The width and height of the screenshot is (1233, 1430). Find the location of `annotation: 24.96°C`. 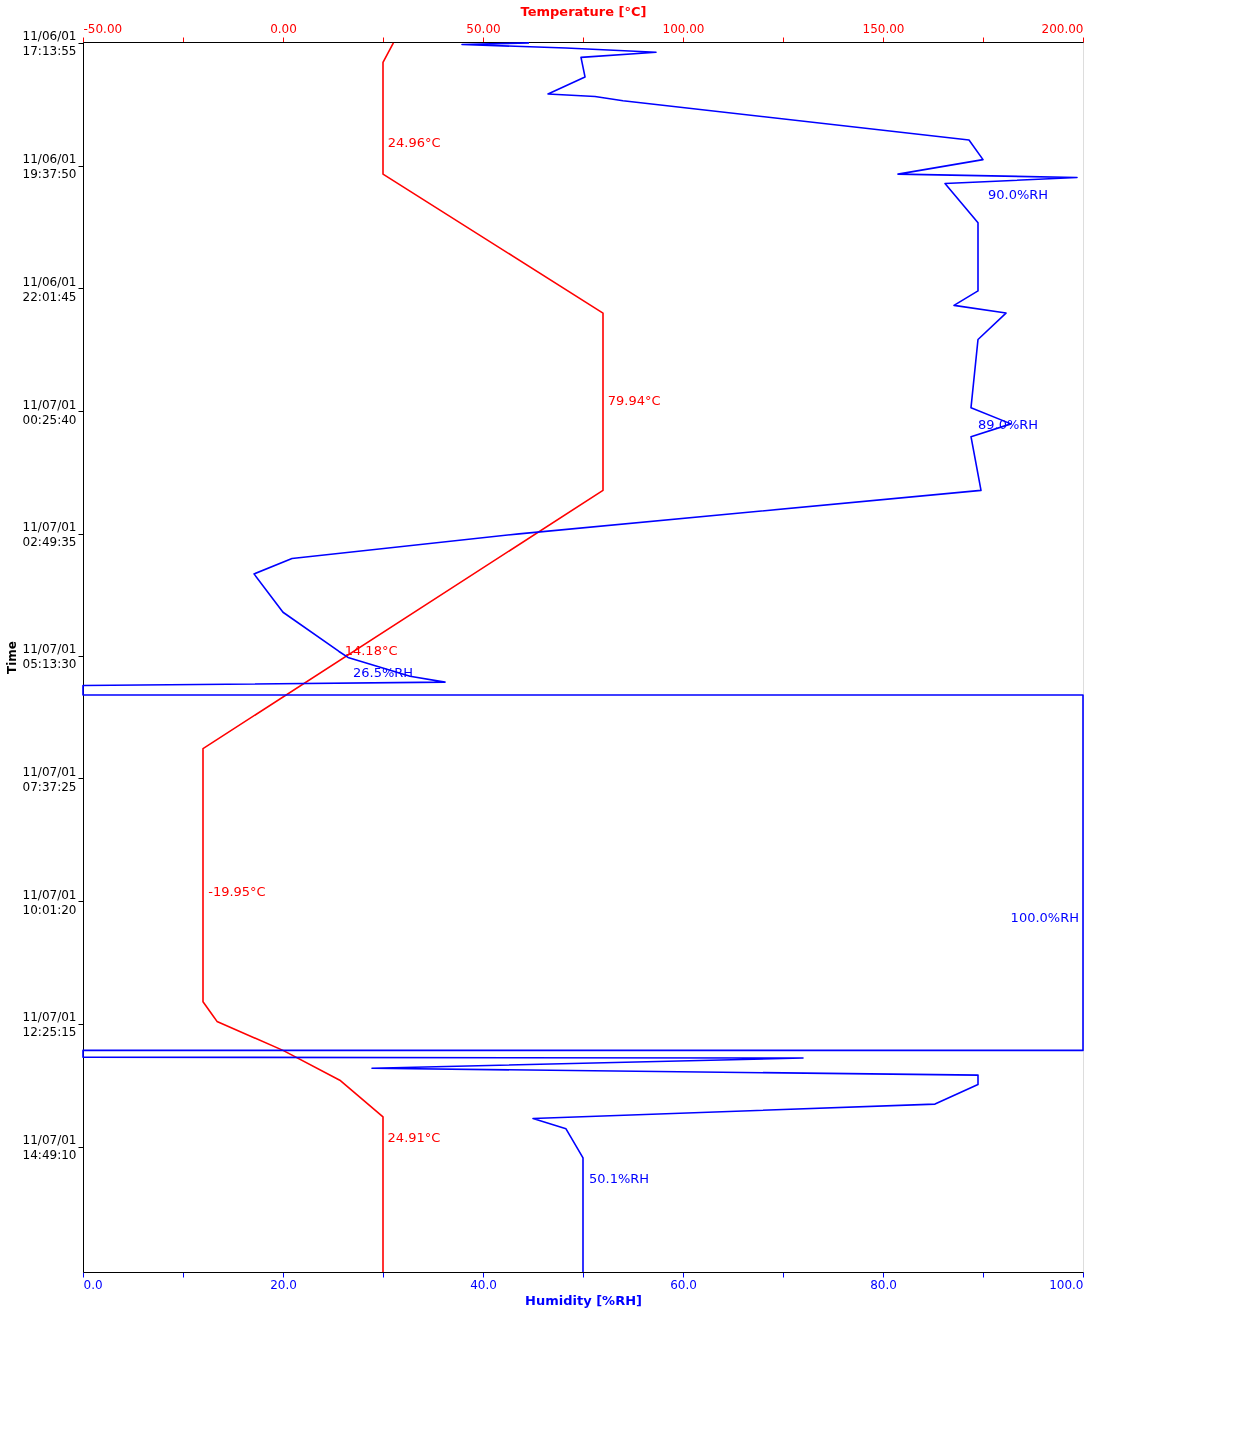

annotation: 24.96°C is located at coordinates (414, 142).